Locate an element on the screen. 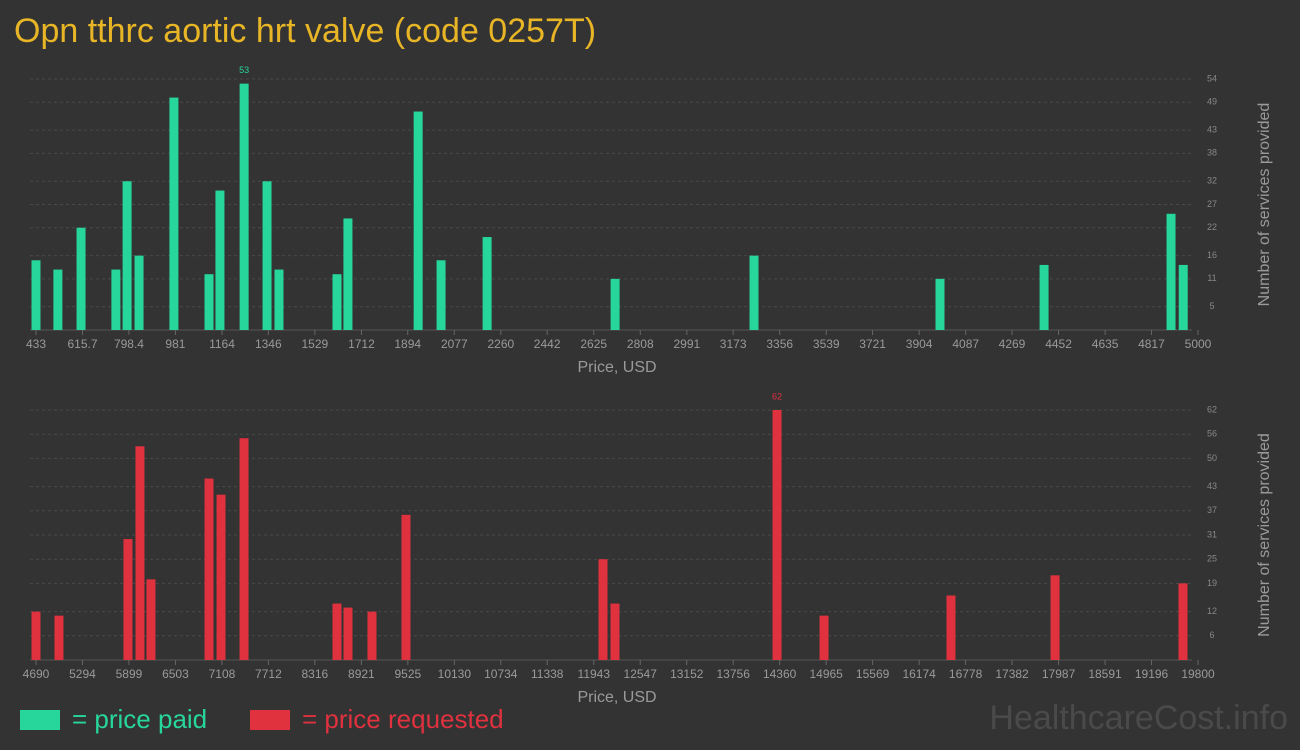  x-tick-label: 8921 is located at coordinates (361, 674).